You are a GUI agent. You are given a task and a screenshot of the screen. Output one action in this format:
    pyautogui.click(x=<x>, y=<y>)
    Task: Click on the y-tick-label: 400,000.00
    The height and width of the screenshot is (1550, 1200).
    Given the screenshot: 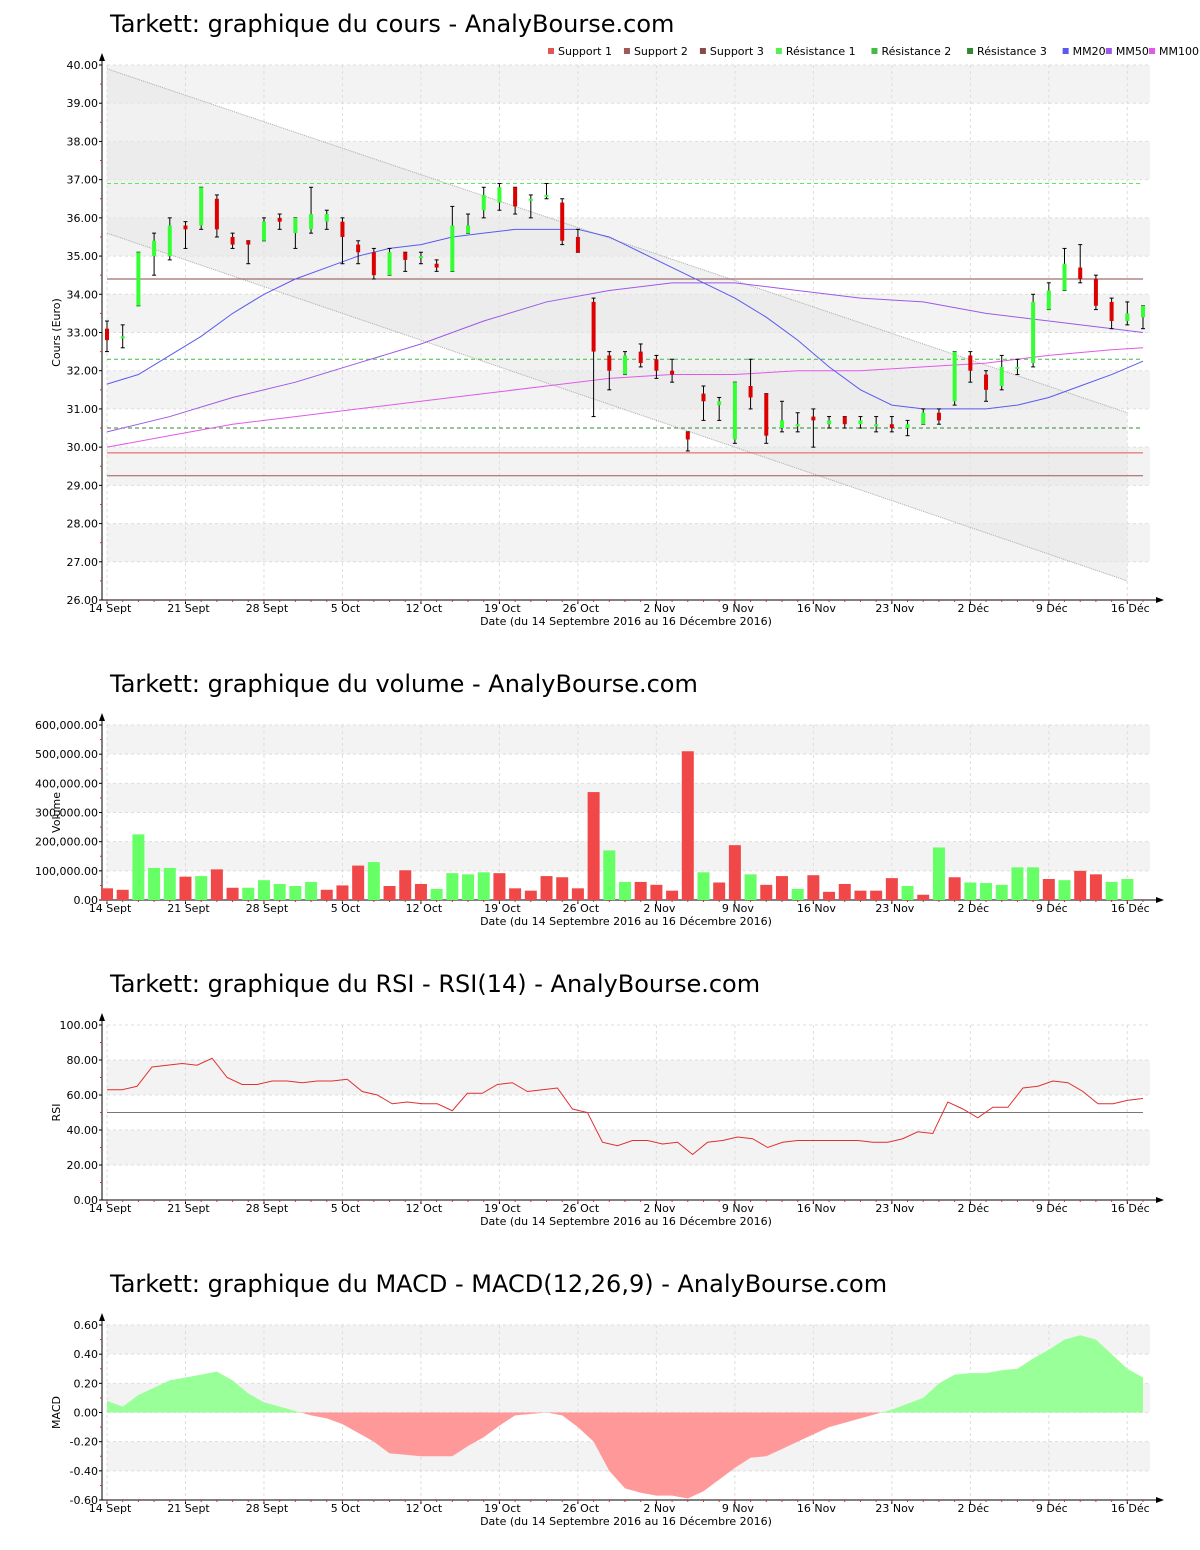 What is the action you would take?
    pyautogui.click(x=66, y=783)
    